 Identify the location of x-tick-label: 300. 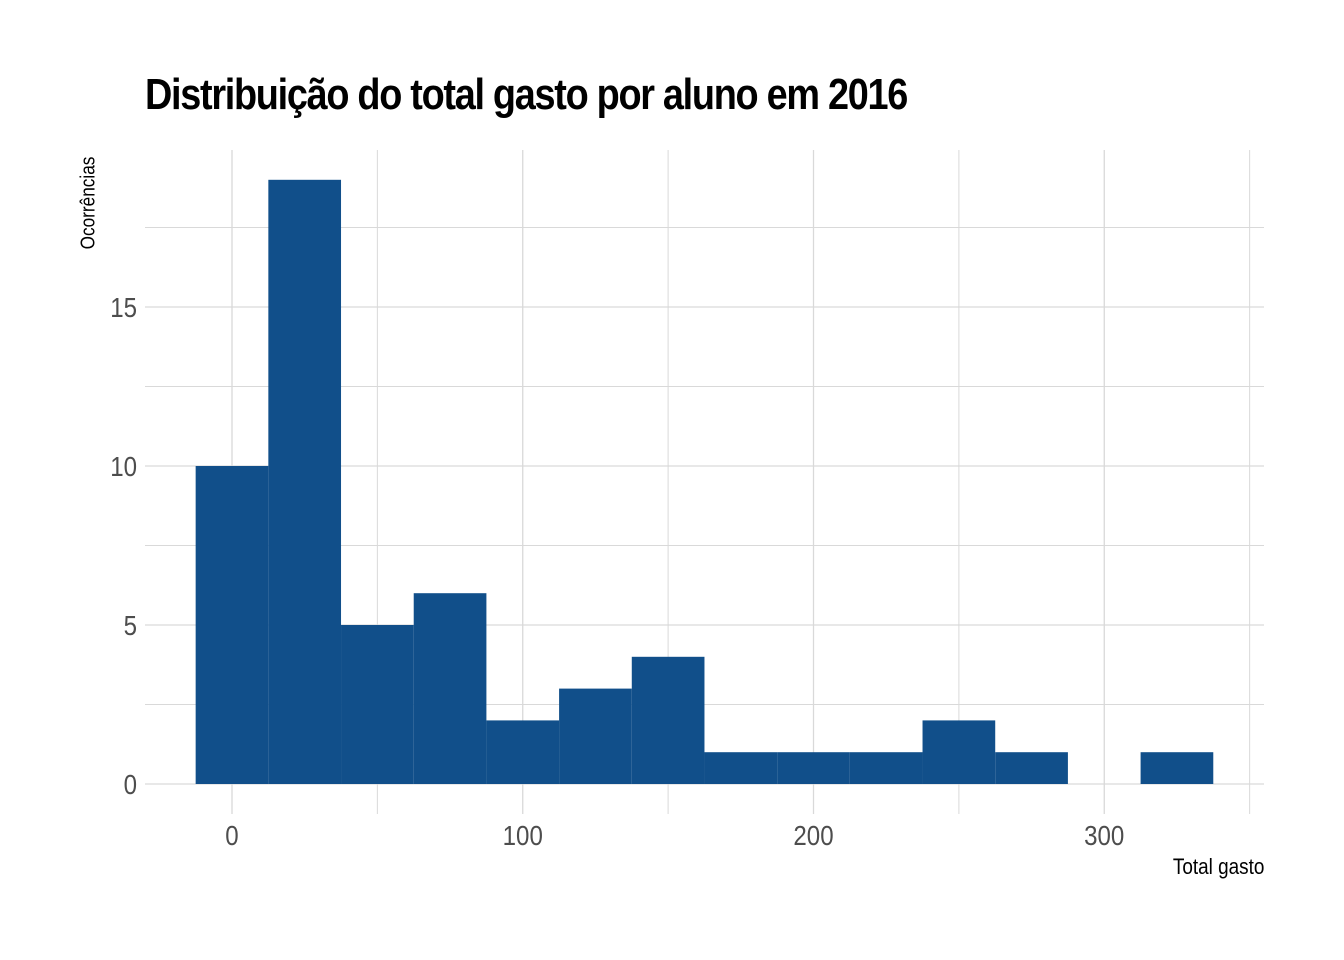
(1104, 835).